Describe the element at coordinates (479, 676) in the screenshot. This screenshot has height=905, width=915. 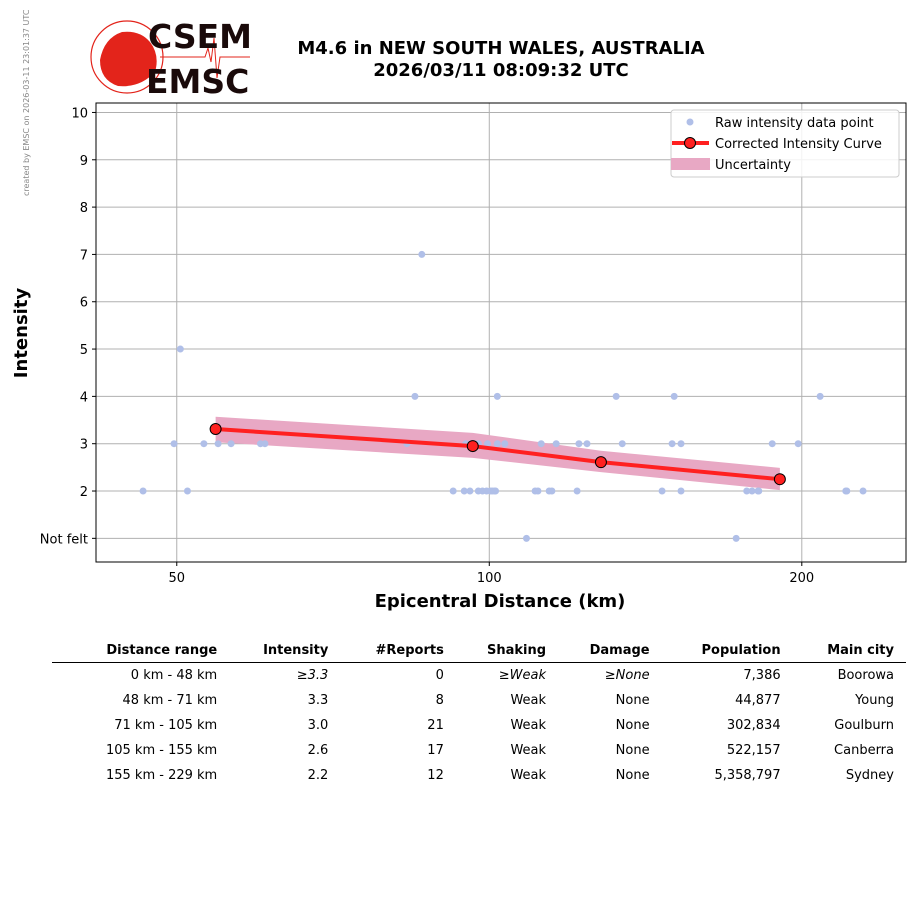
I see `table-row: 0 km - 48 km ≥3.3 0 ≥Weak ≥None 7,386 Boorowa` at that location.